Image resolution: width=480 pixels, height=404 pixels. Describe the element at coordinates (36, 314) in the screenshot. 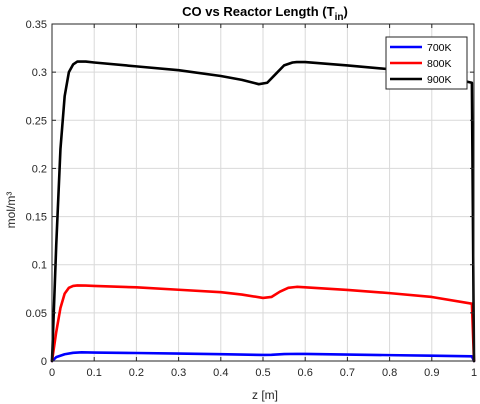

I see `y-tick-label: 0.05` at that location.